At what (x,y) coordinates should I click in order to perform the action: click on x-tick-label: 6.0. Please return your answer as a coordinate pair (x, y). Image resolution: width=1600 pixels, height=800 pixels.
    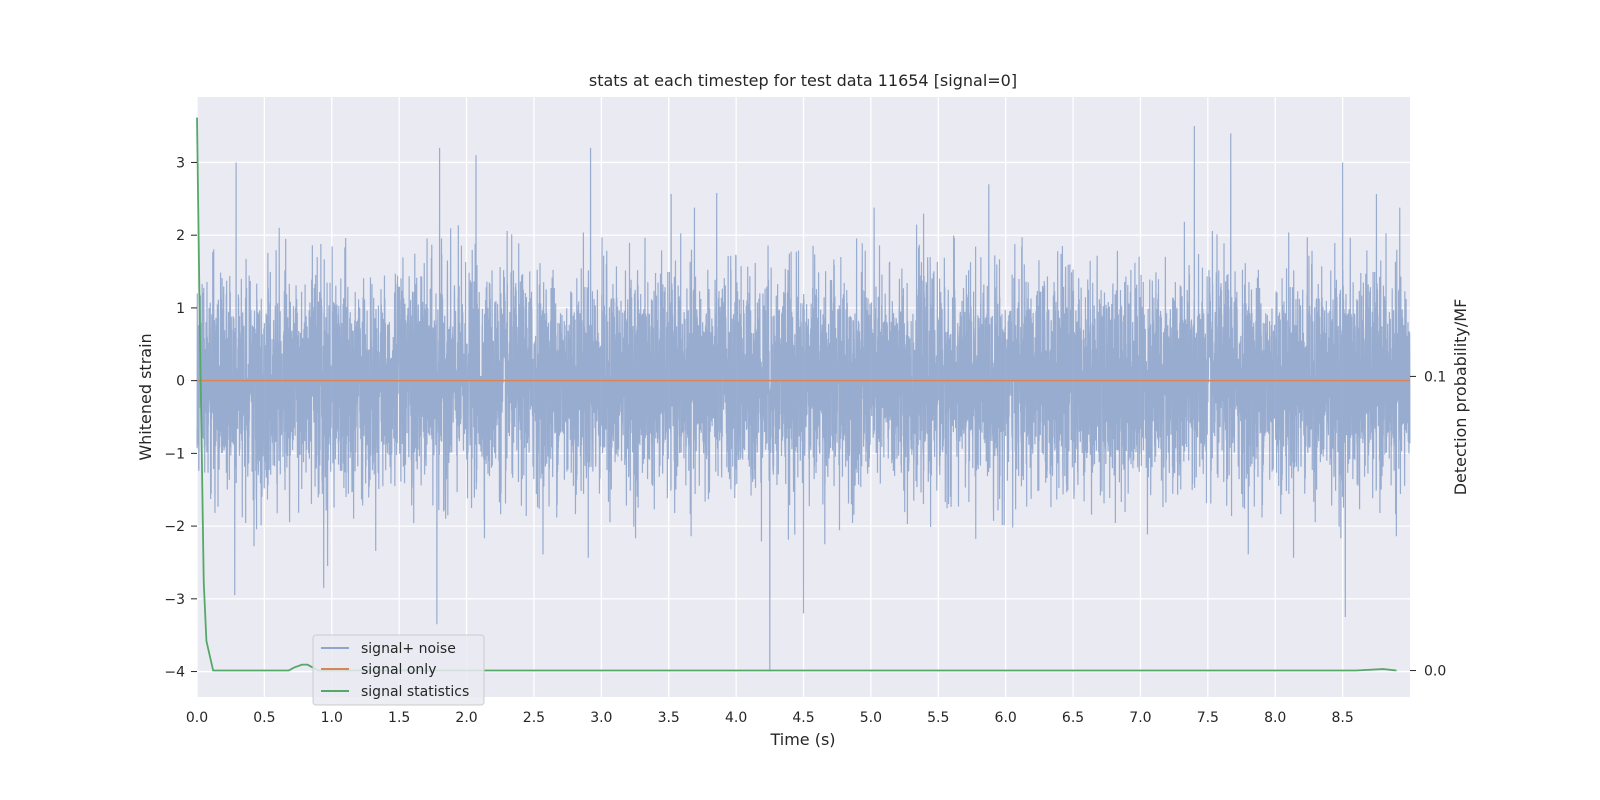
    Looking at the image, I should click on (1006, 718).